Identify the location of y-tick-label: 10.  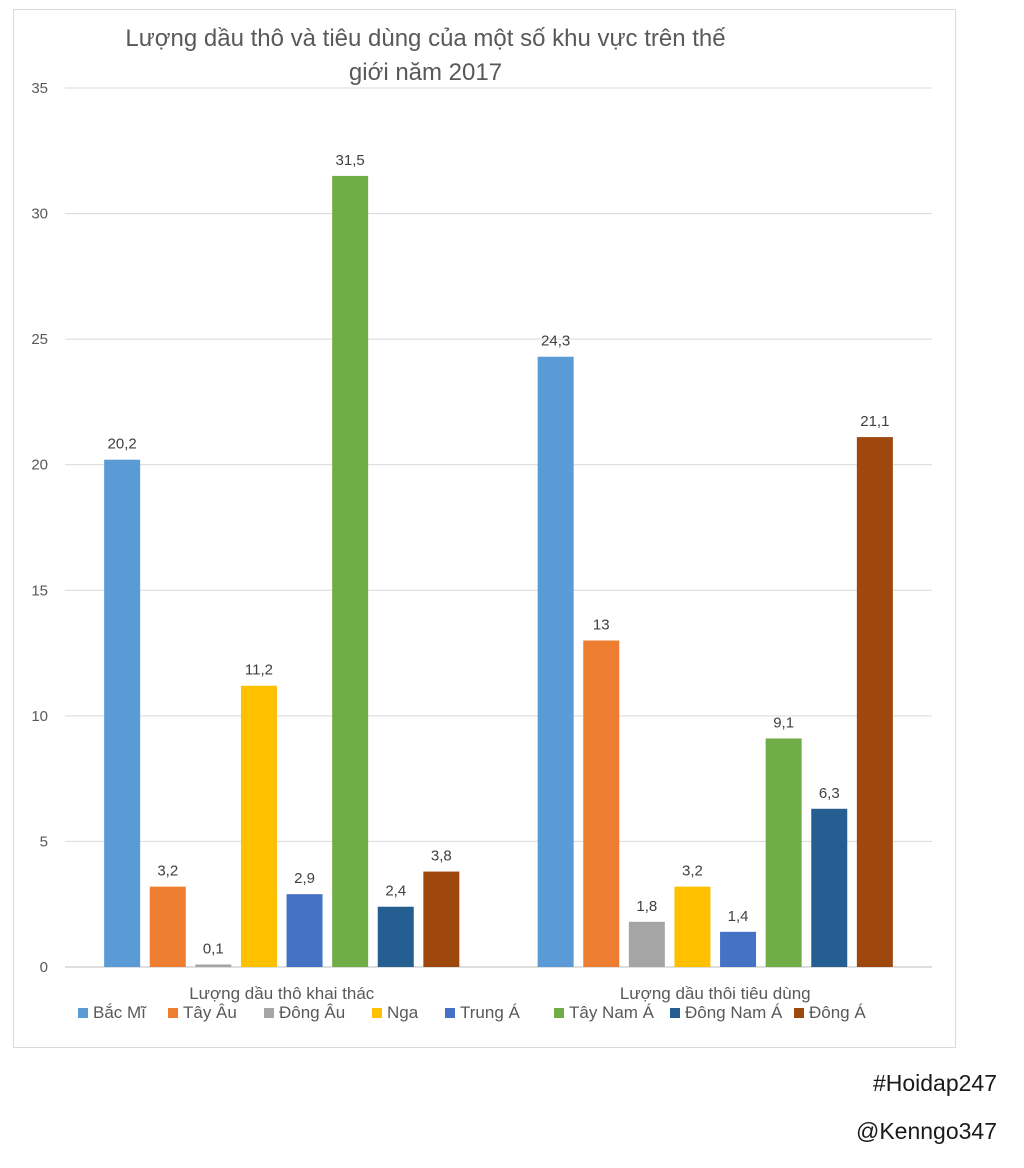
(39, 716).